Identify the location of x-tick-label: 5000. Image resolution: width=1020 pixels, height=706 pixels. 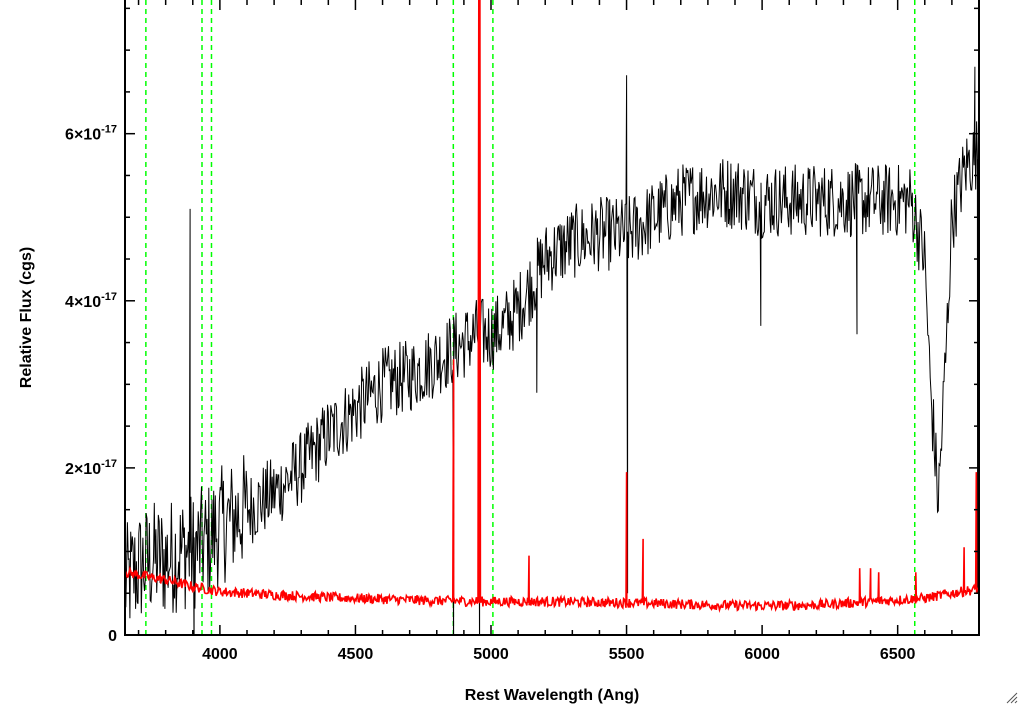
(491, 654).